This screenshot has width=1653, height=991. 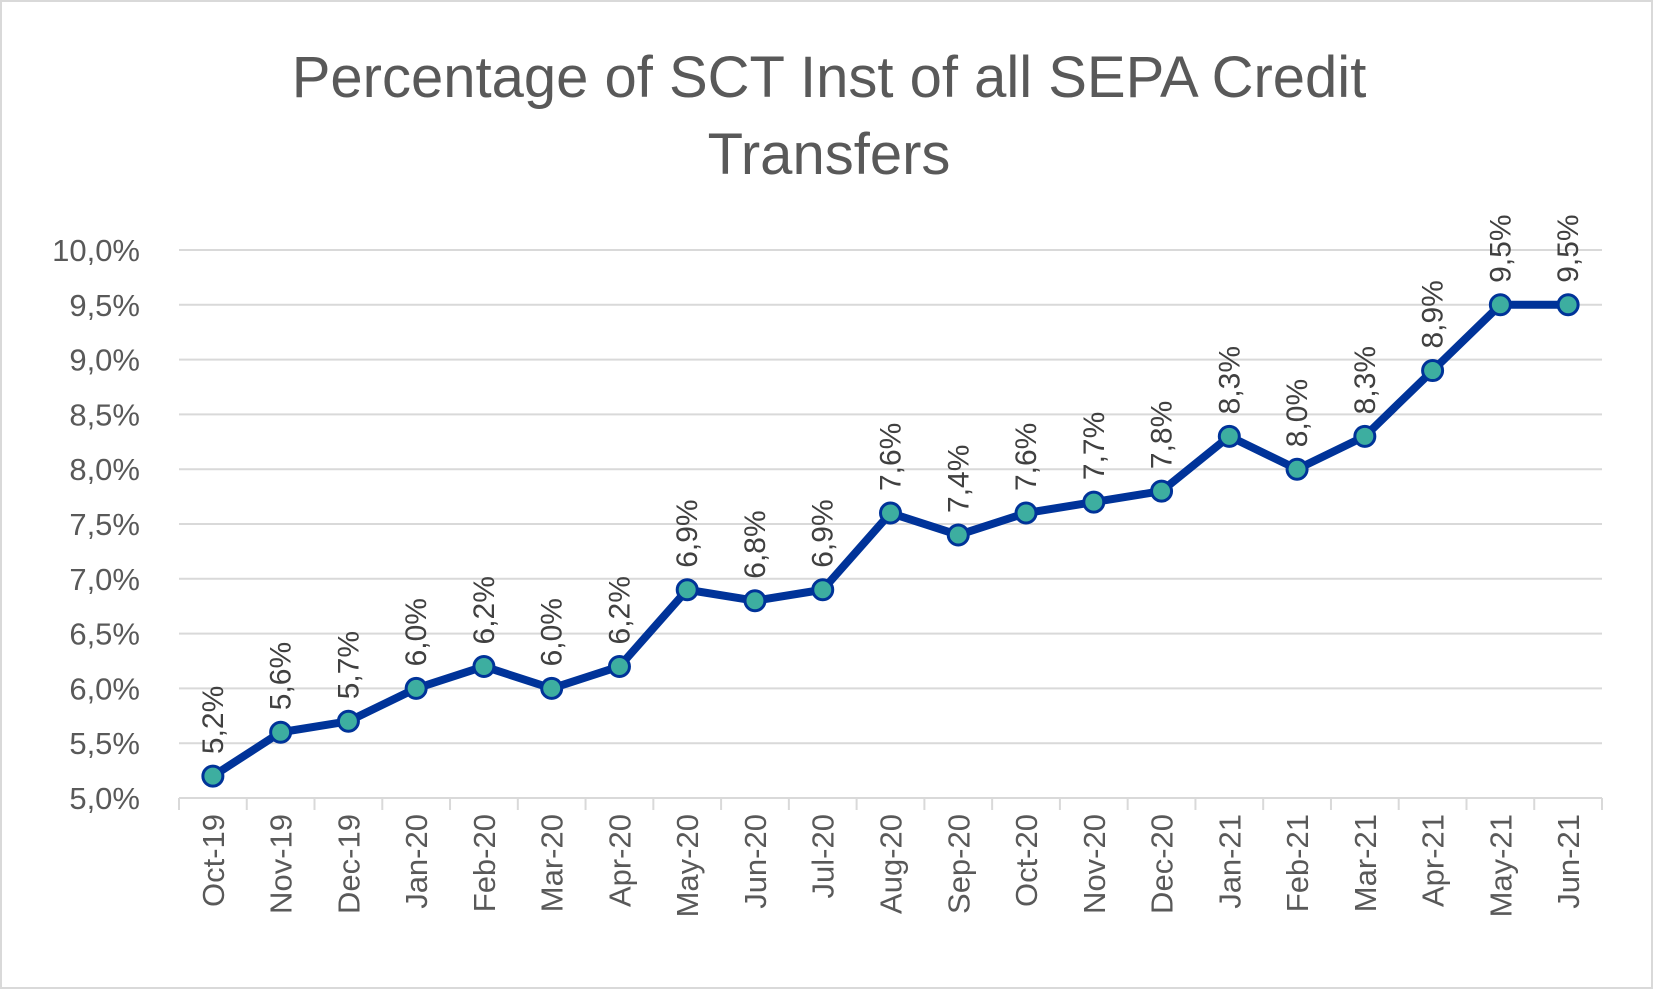 What do you see at coordinates (348, 864) in the screenshot?
I see `x-tick-label: Dec-19` at bounding box center [348, 864].